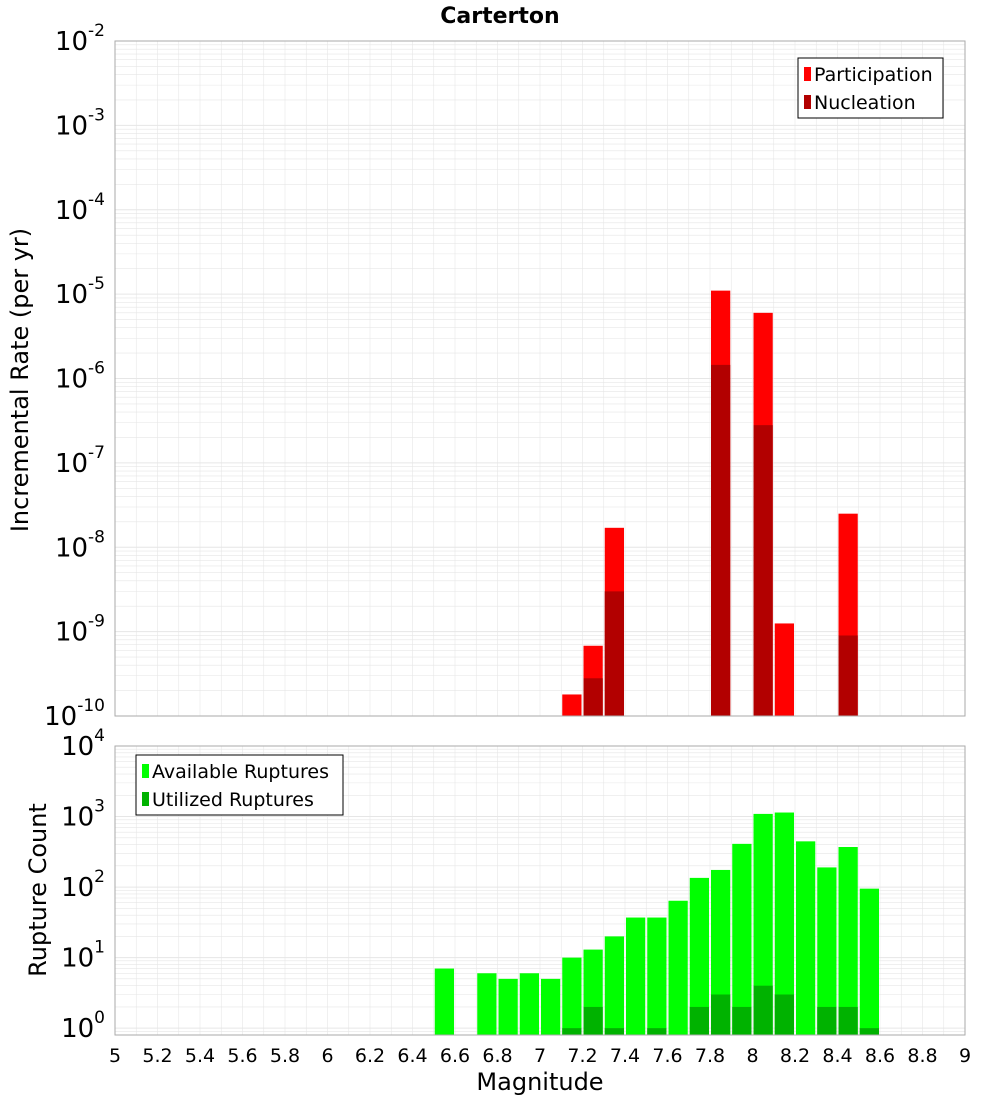 The image size is (1000, 1100). I want to click on x-tick-label: 6.6, so click(455, 1056).